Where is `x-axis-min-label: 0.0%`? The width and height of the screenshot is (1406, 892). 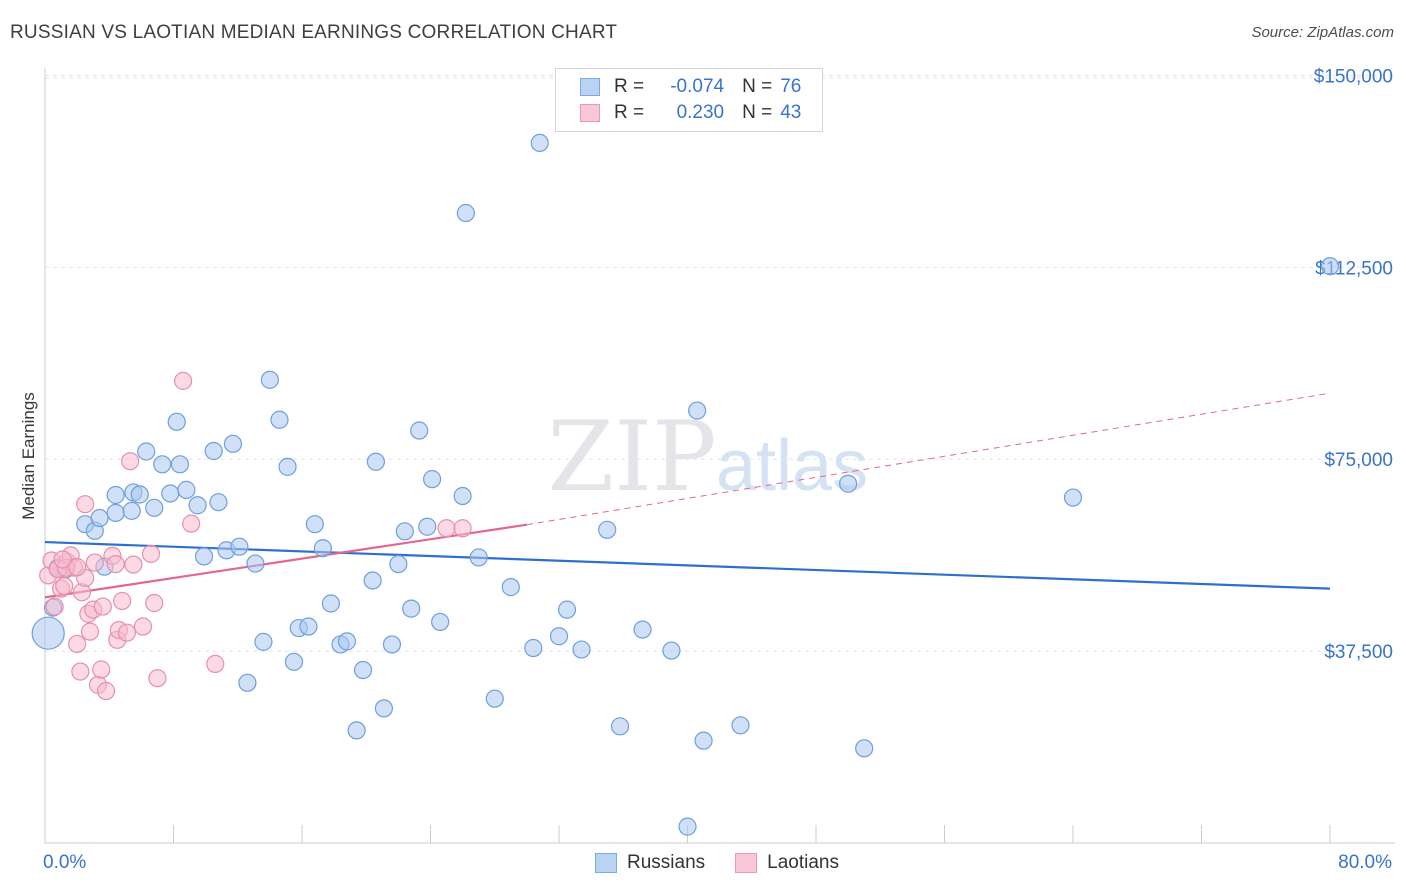
x-axis-min-label: 0.0% is located at coordinates (65, 862).